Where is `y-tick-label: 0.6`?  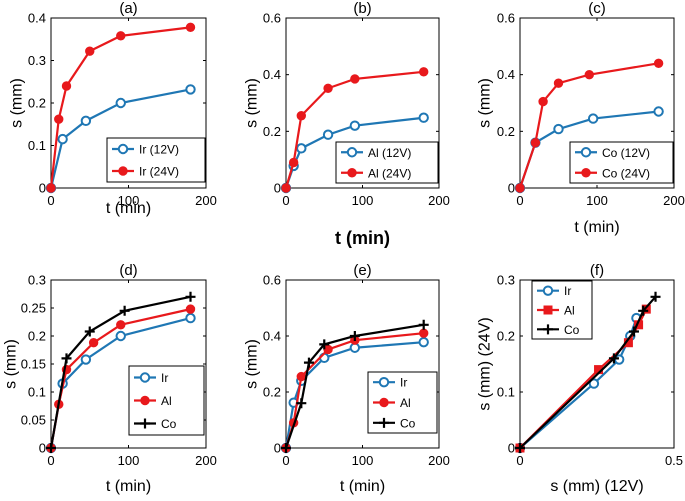
y-tick-label: 0.6 is located at coordinates (272, 18).